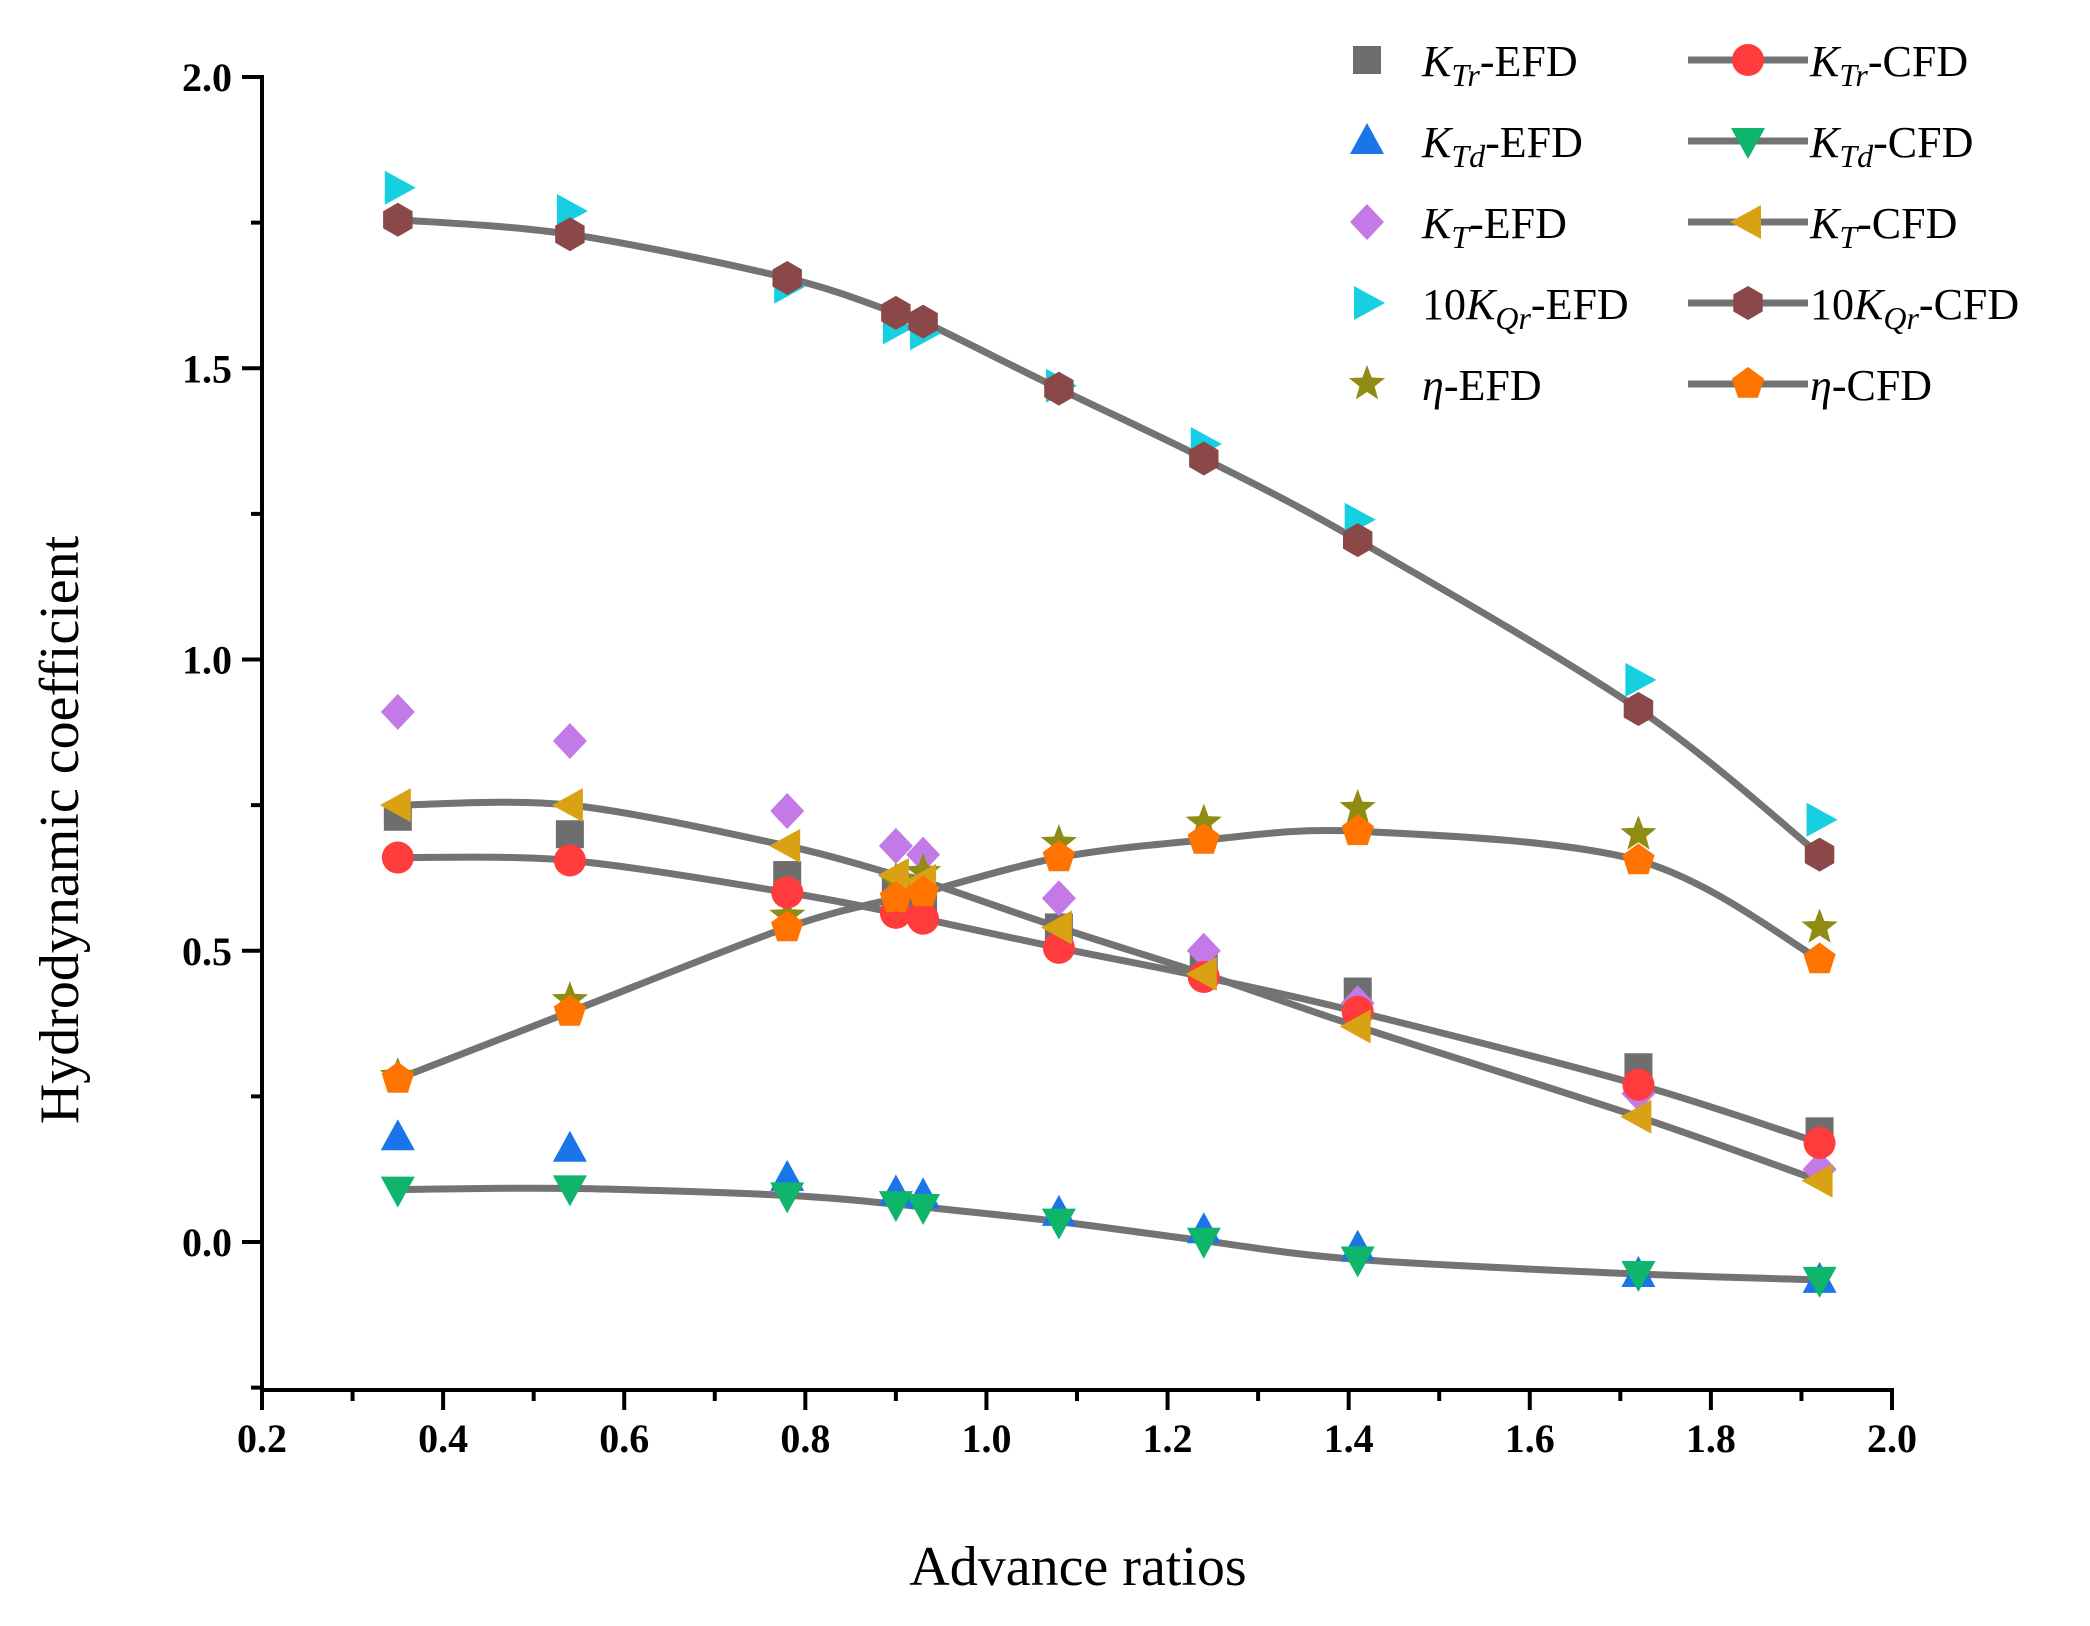 This screenshot has height=1626, width=2090. I want to click on legend-label: η-EFD, so click(1482, 385).